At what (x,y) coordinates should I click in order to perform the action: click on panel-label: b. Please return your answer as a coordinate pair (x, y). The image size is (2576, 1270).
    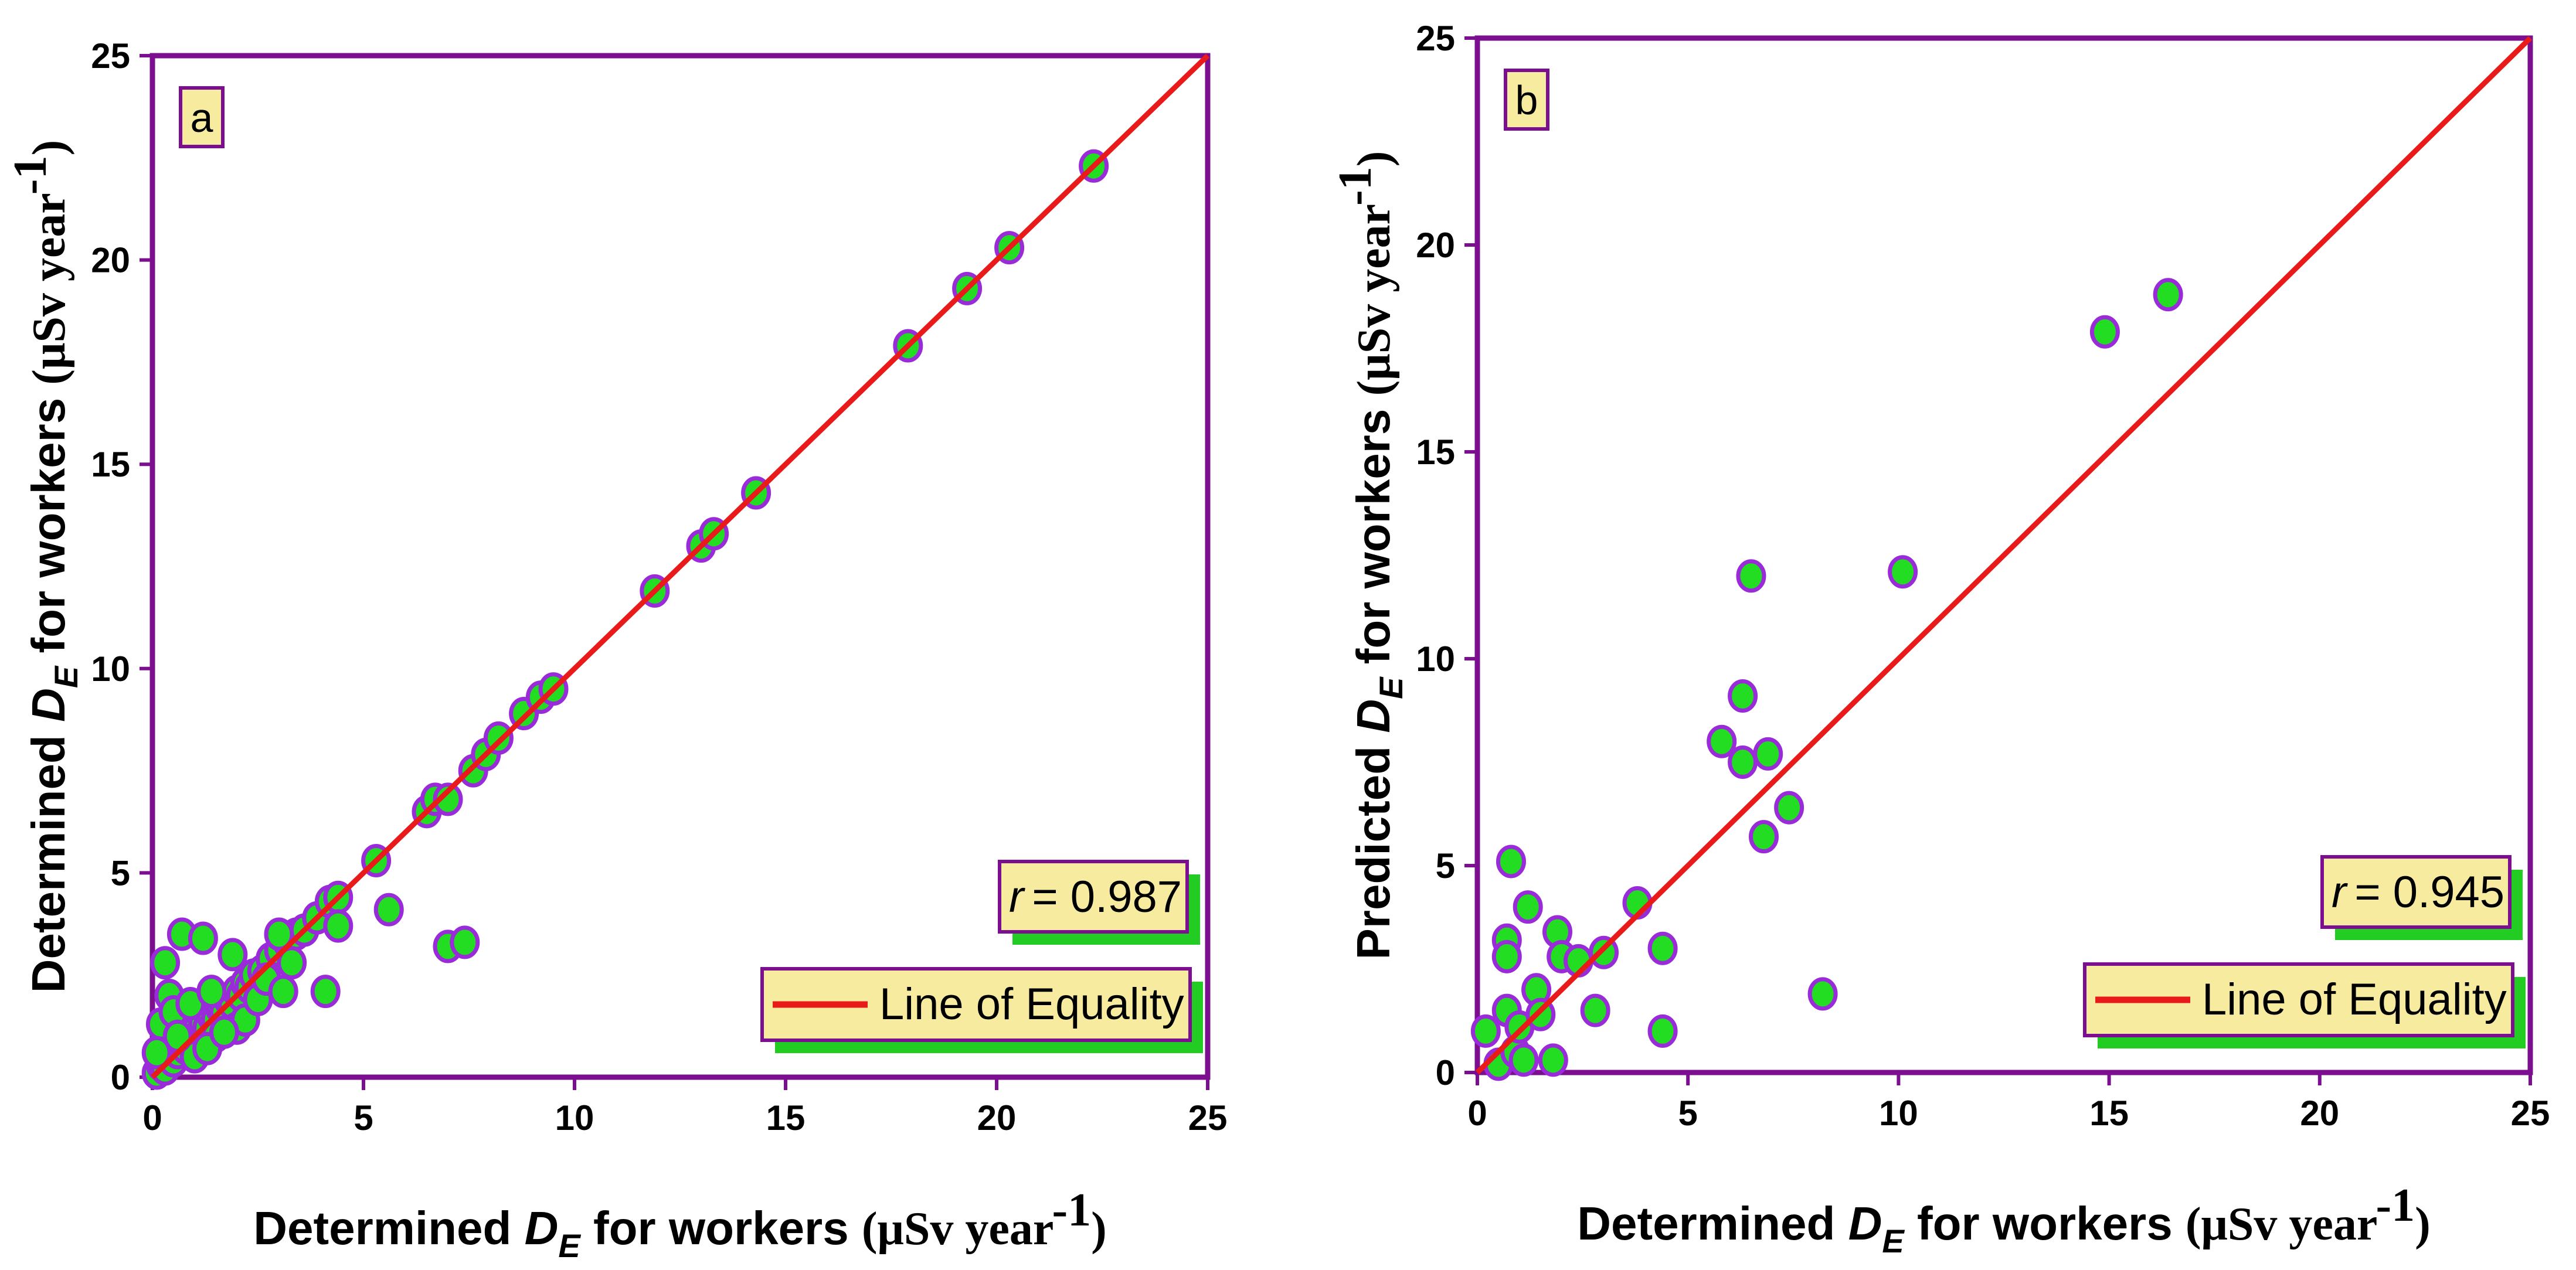
    Looking at the image, I should click on (1527, 100).